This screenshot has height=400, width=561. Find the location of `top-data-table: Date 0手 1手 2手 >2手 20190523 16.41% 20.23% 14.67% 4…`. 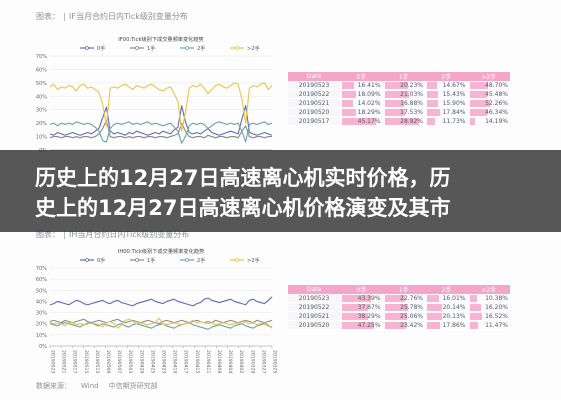

top-data-table: Date 0手 1手 2手 >2手 20190523 16.41% 20.23% 14.67% 4… is located at coordinates (399, 99).